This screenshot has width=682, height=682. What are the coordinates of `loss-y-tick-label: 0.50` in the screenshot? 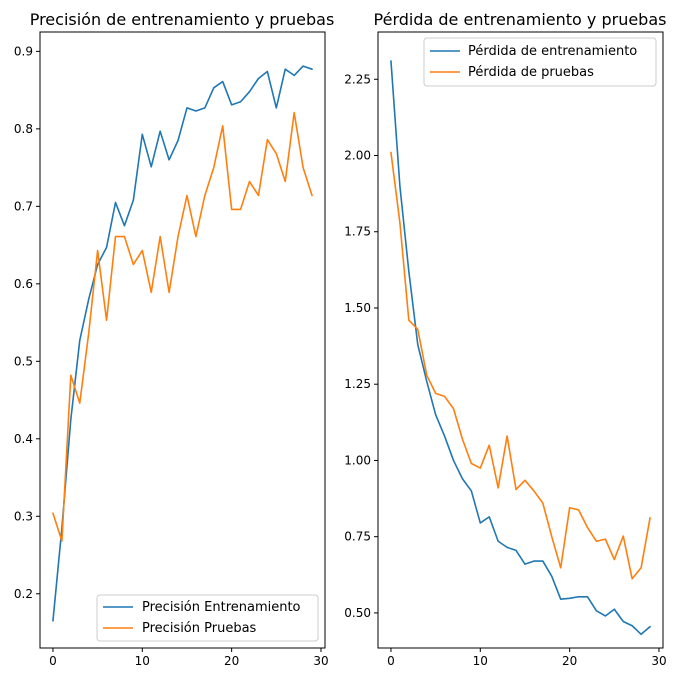 It's located at (357, 613).